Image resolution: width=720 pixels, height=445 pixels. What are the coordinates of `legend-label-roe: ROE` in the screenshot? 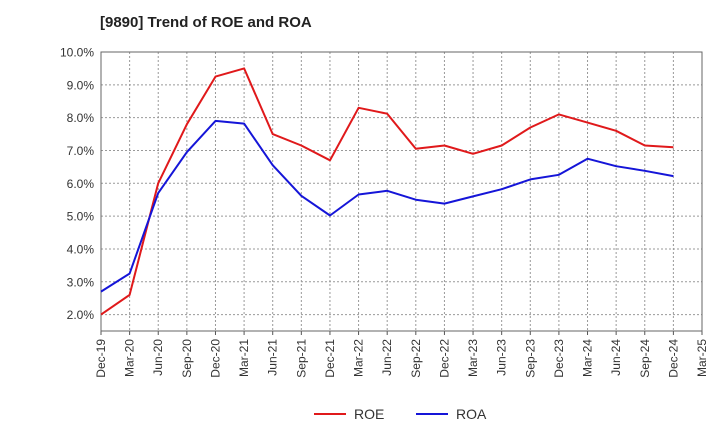 It's located at (369, 414).